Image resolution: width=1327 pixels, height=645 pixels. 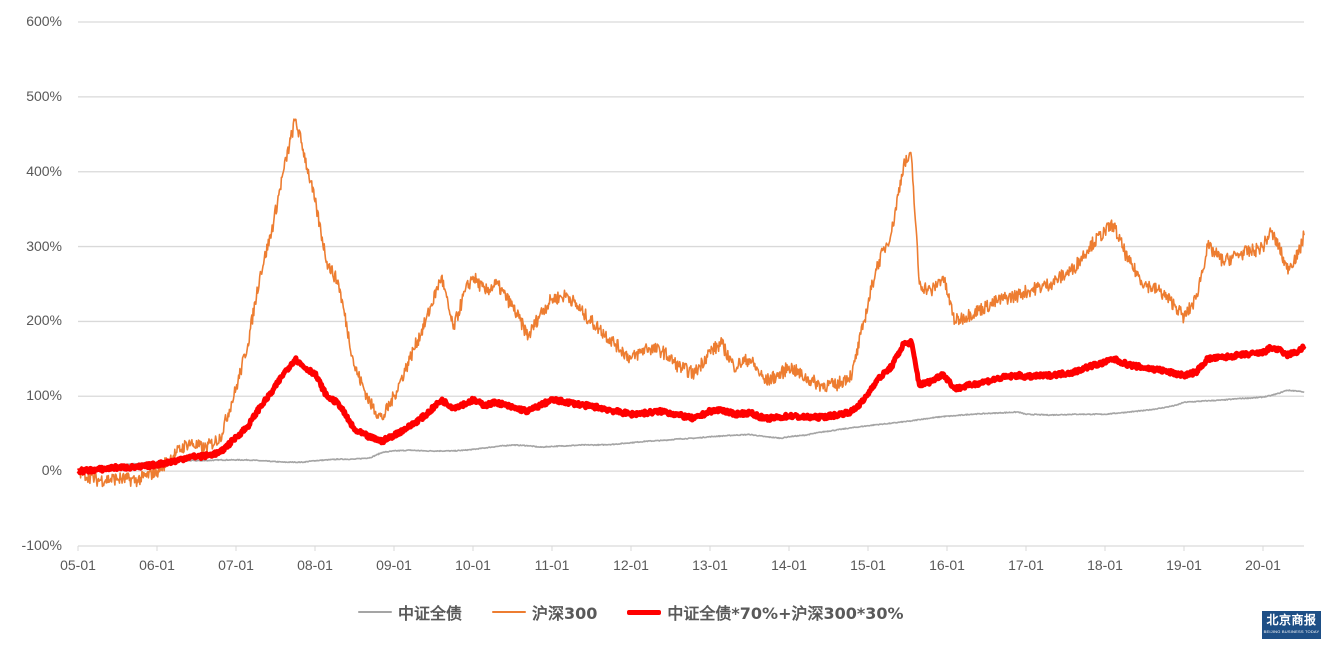 What do you see at coordinates (868, 565) in the screenshot?
I see `x-tick-label: 15-01` at bounding box center [868, 565].